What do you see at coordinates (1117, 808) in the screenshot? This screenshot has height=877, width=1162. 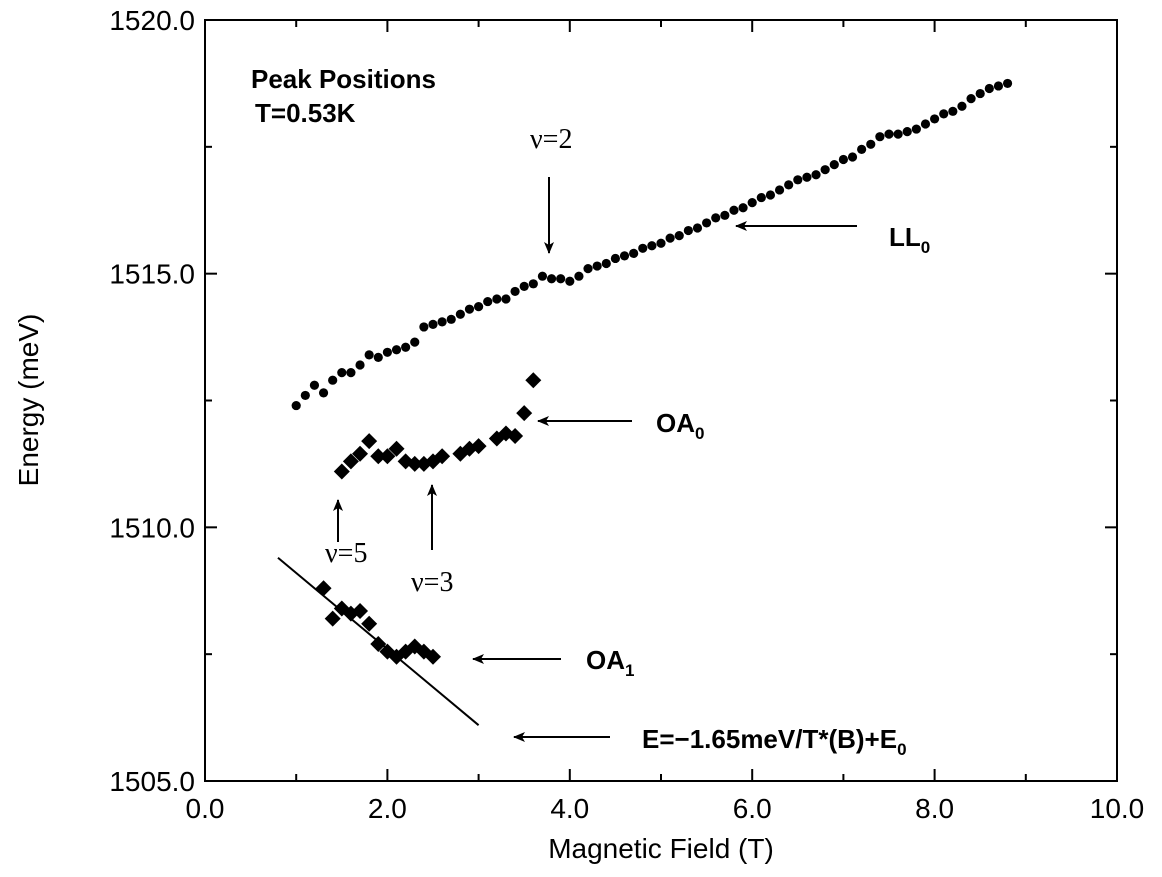 I see `x-tick-label: 10.0` at bounding box center [1117, 808].